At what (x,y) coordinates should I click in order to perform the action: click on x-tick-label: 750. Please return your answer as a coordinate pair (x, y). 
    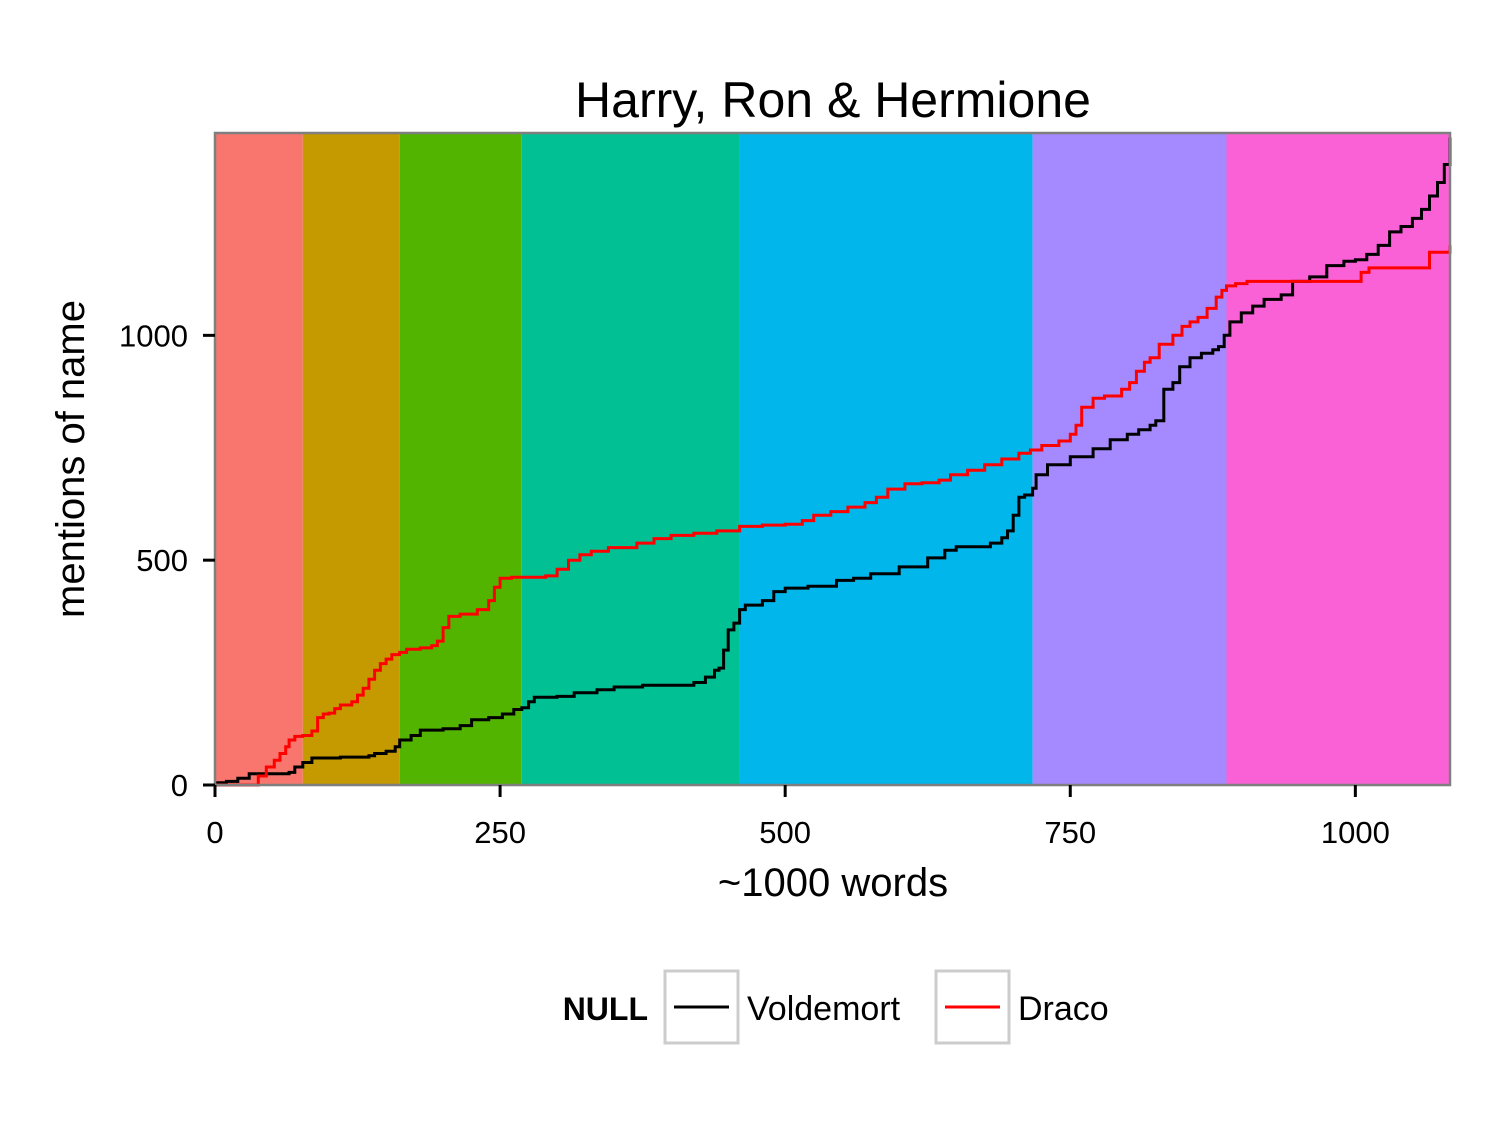
    Looking at the image, I should click on (1070, 832).